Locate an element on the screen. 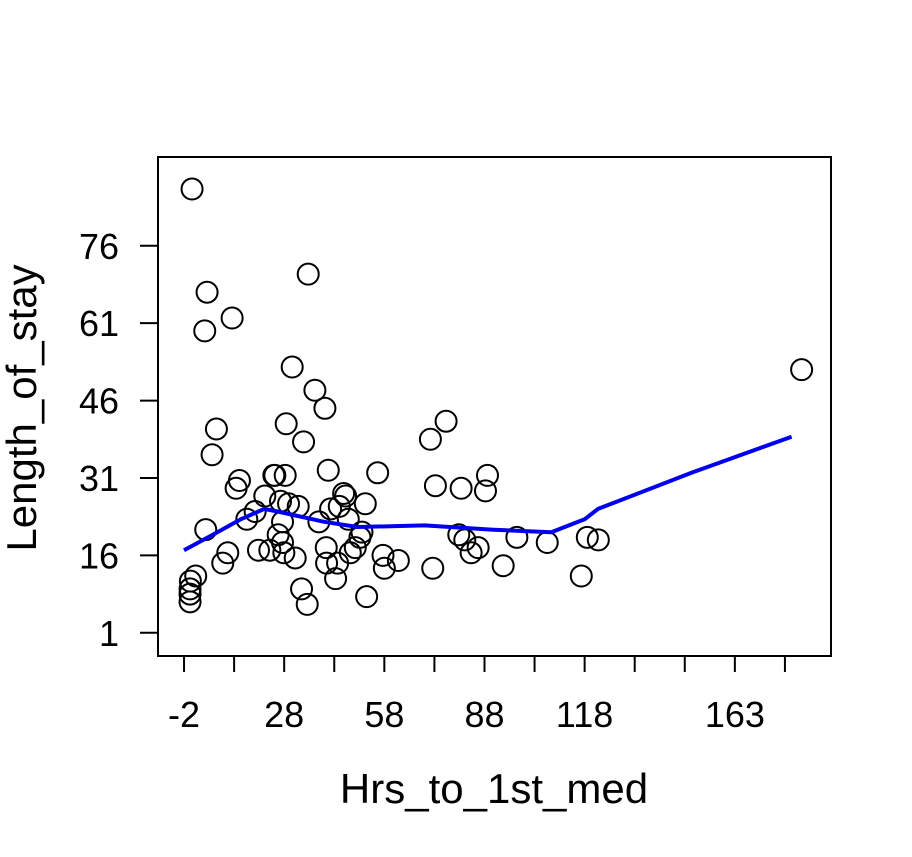 This screenshot has width=912, height=857. x-tick-label: -2 is located at coordinates (184, 714).